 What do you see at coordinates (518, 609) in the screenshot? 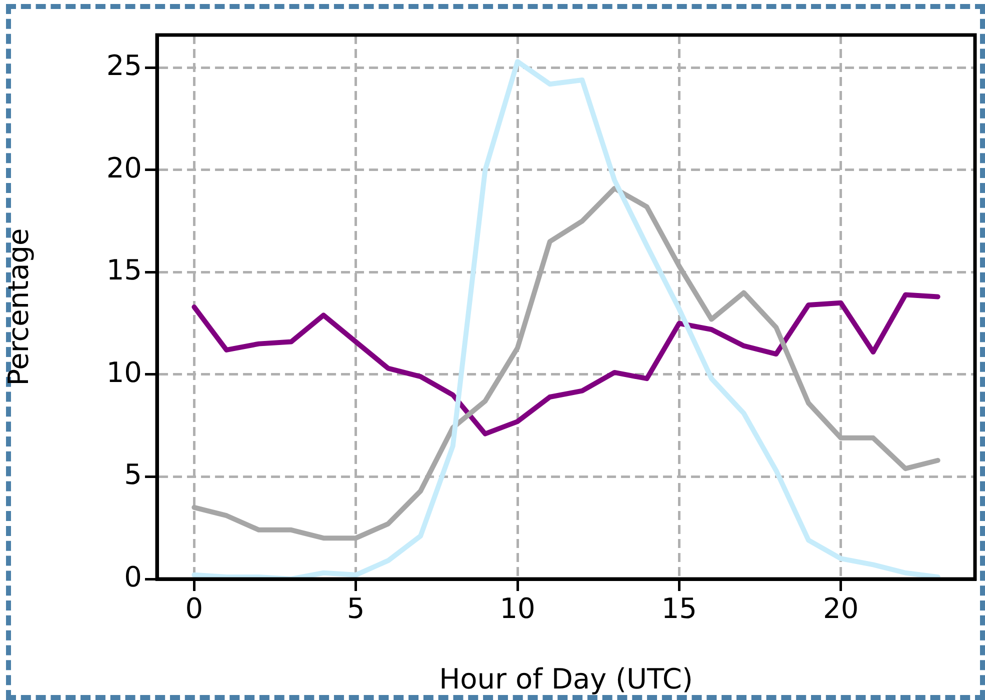
I see `x-tick-label: 10` at bounding box center [518, 609].